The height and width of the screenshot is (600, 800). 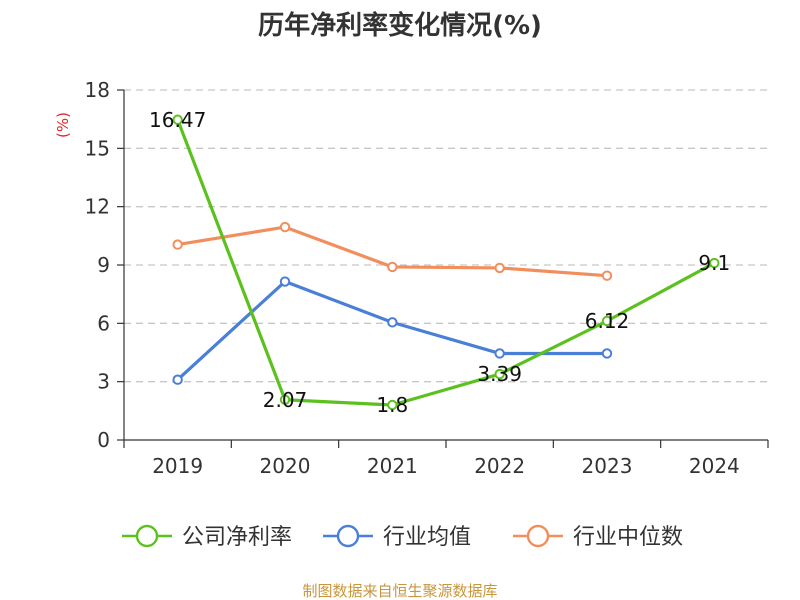 I want to click on data-label: 3.39, so click(x=499, y=374).